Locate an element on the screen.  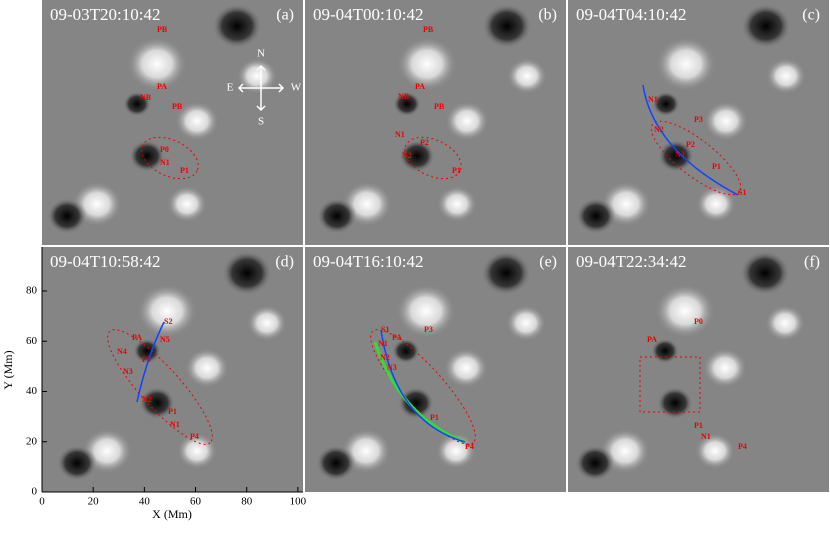
x-tick-label: 40 is located at coordinates (145, 502).